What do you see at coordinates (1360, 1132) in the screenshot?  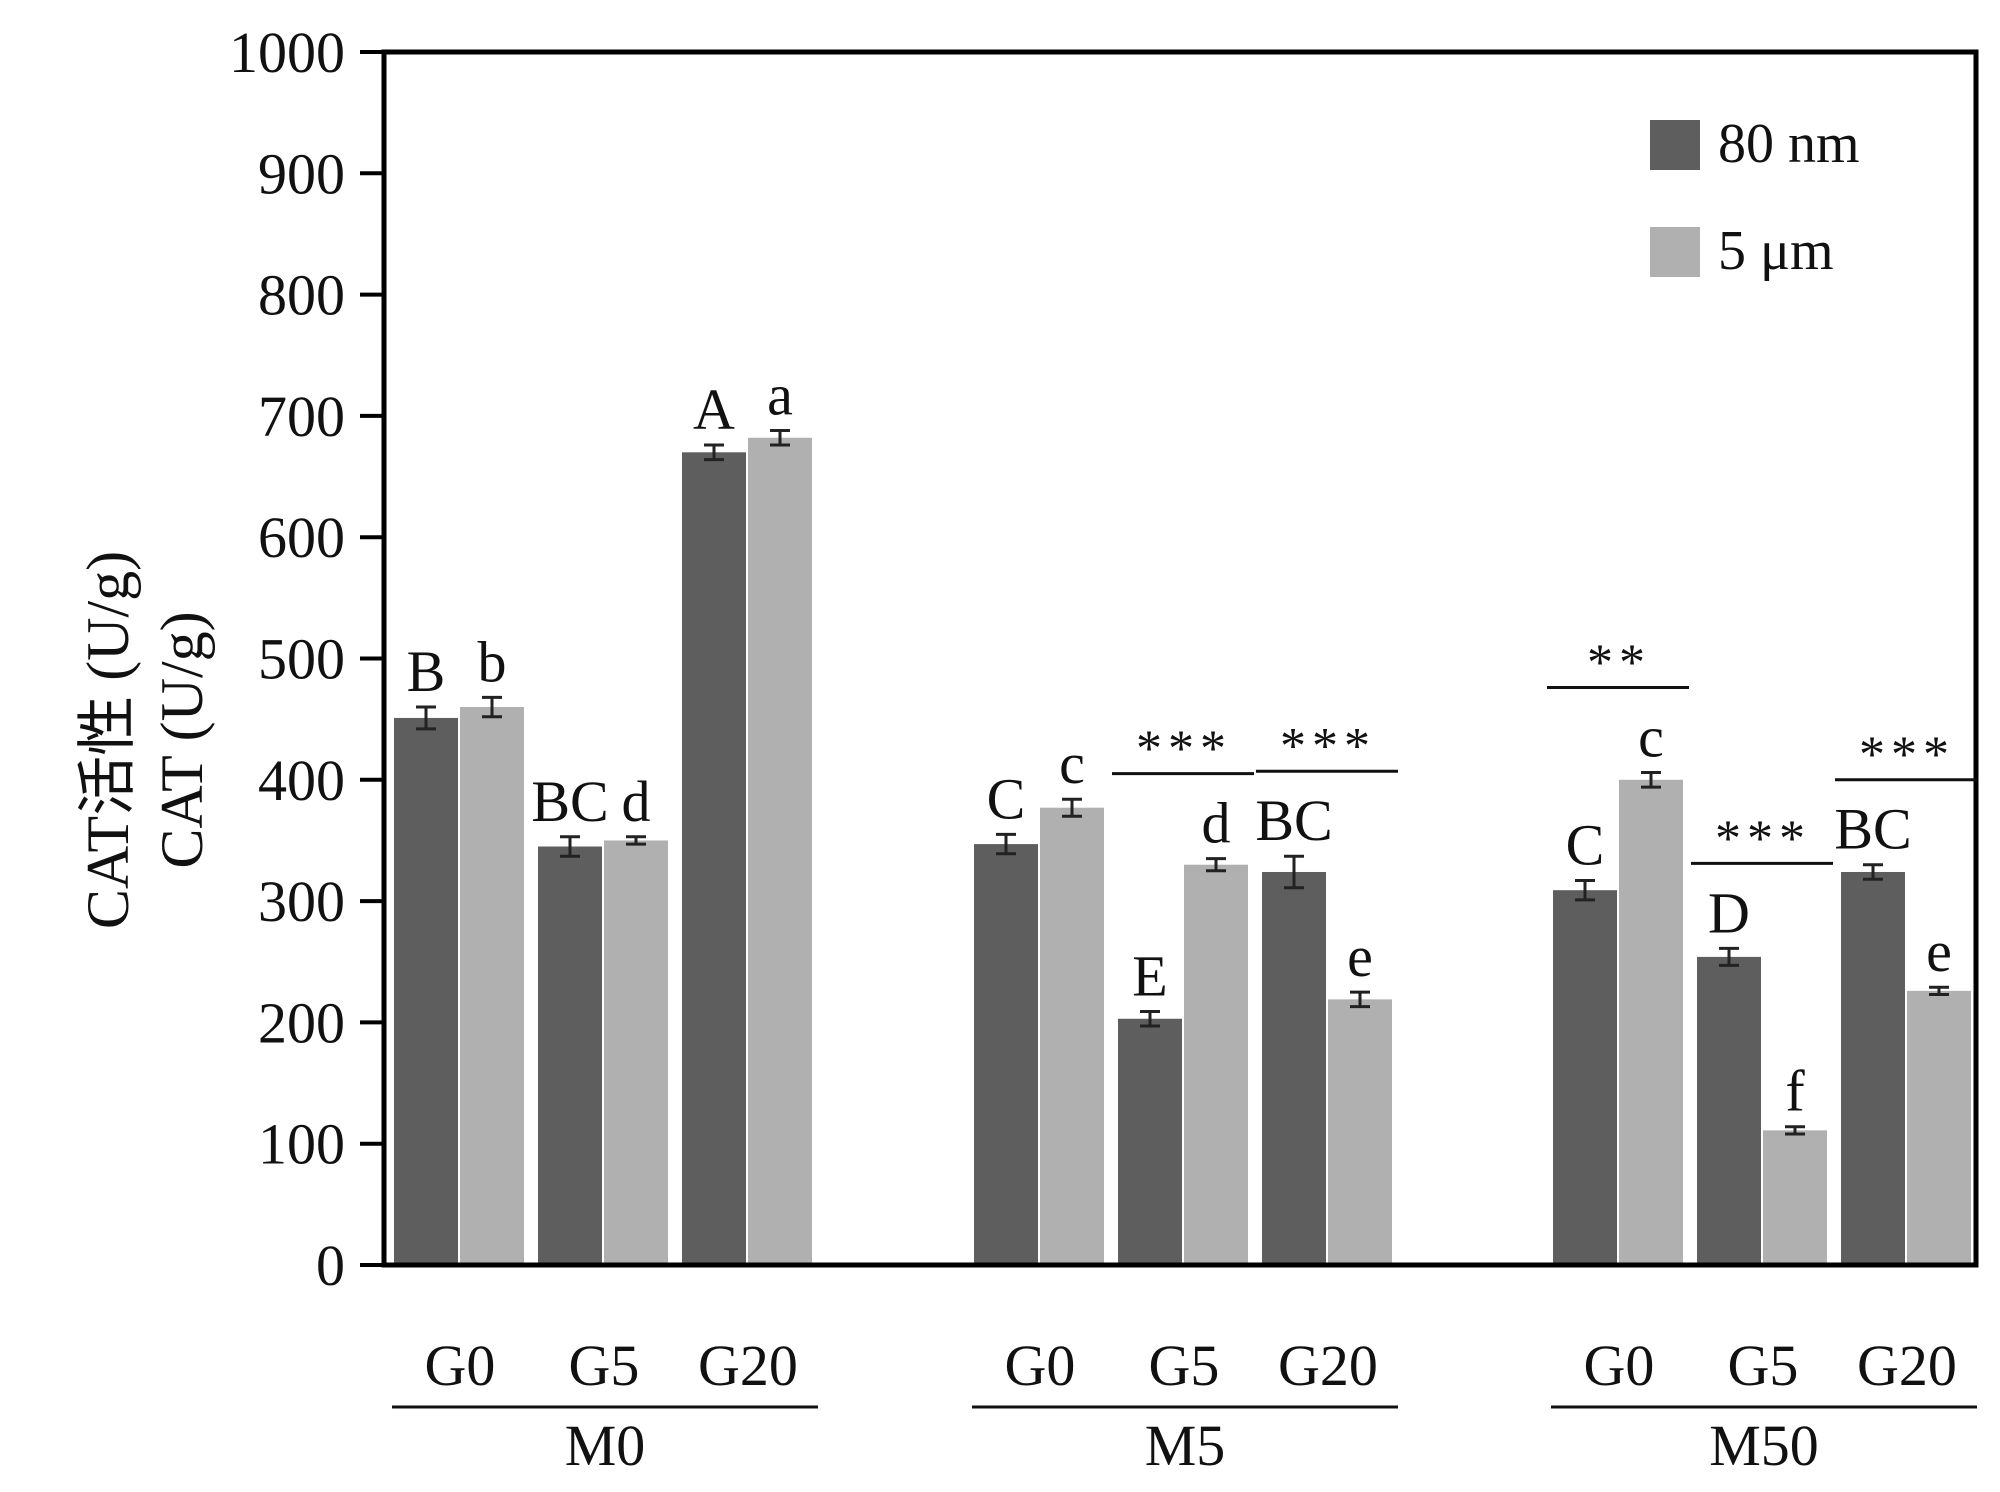 I see `bar-5μm-M5-G20` at bounding box center [1360, 1132].